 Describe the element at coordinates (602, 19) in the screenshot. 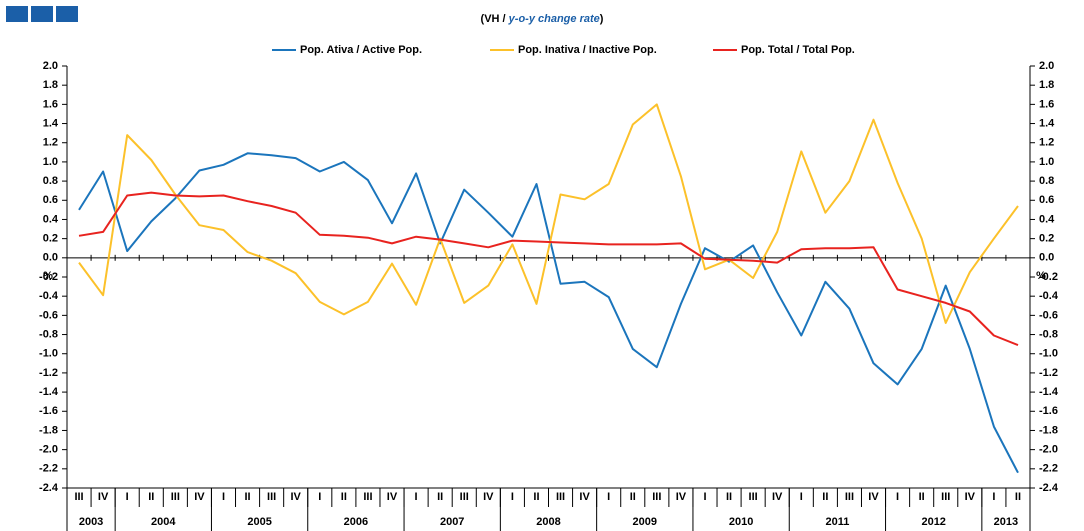

I see `subtitle-part: )` at that location.